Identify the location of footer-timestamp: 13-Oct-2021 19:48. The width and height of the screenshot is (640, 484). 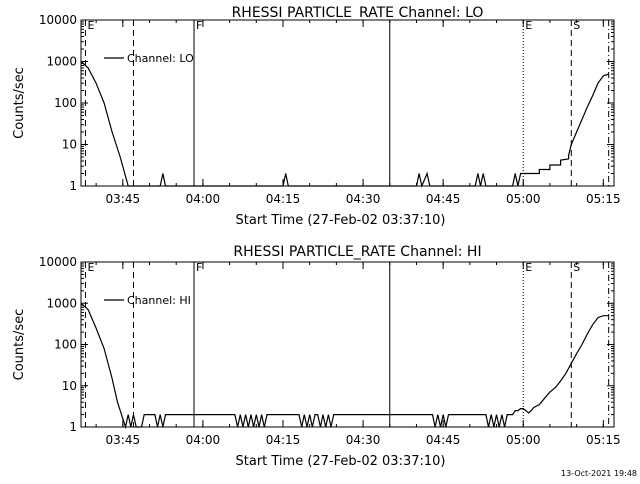
(599, 473).